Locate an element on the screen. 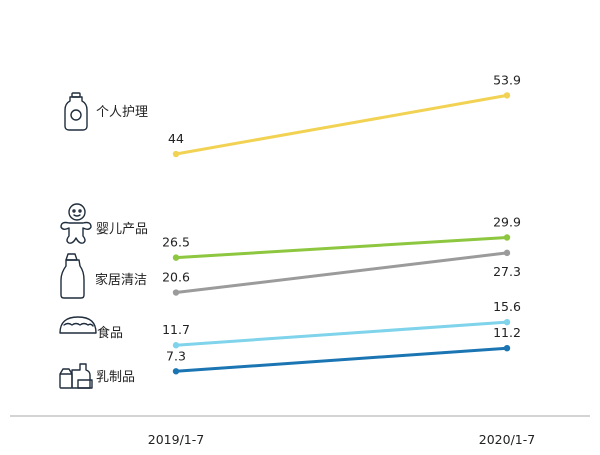 The image size is (600, 455). series-0-point-start is located at coordinates (176, 154).